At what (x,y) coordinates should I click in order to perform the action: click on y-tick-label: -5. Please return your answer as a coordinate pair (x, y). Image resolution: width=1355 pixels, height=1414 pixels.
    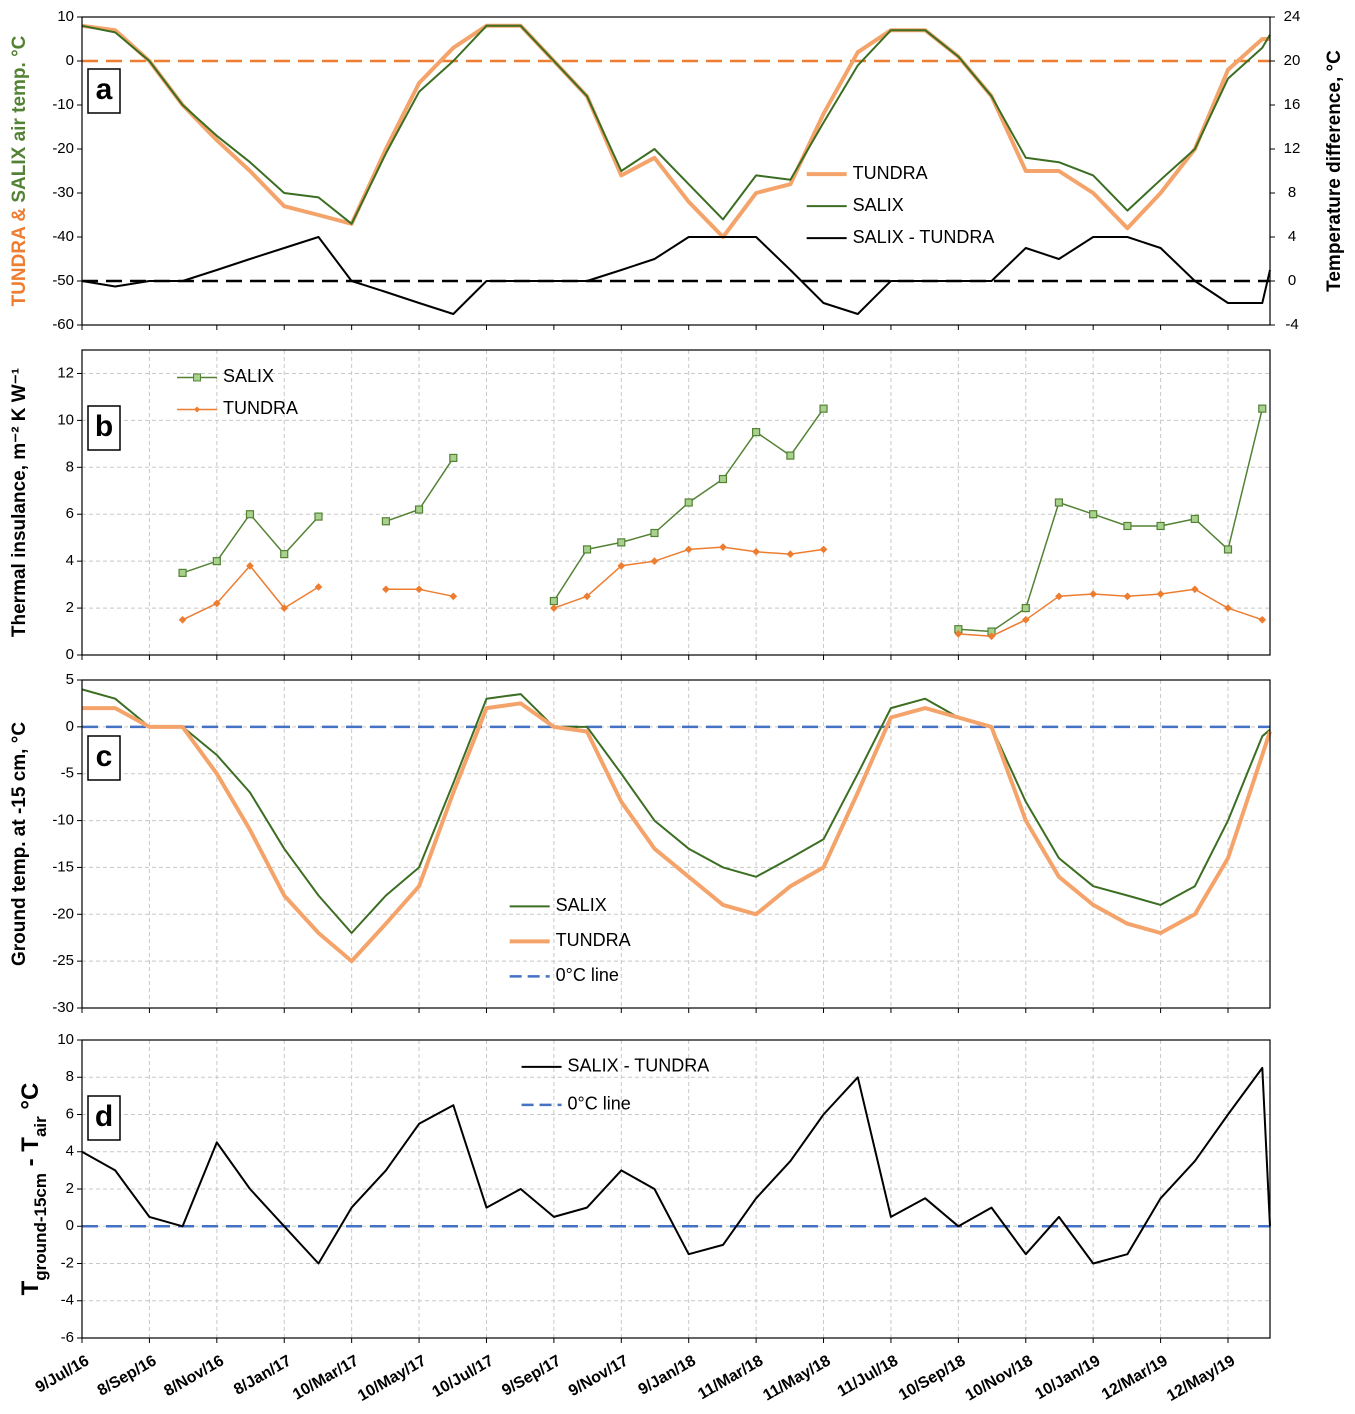
    Looking at the image, I should click on (67, 773).